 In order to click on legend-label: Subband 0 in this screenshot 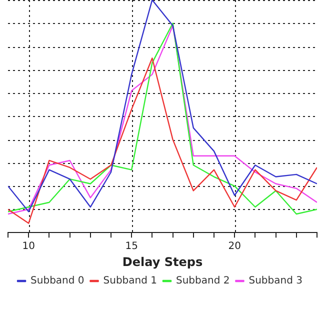, I will do `click(57, 281)`.